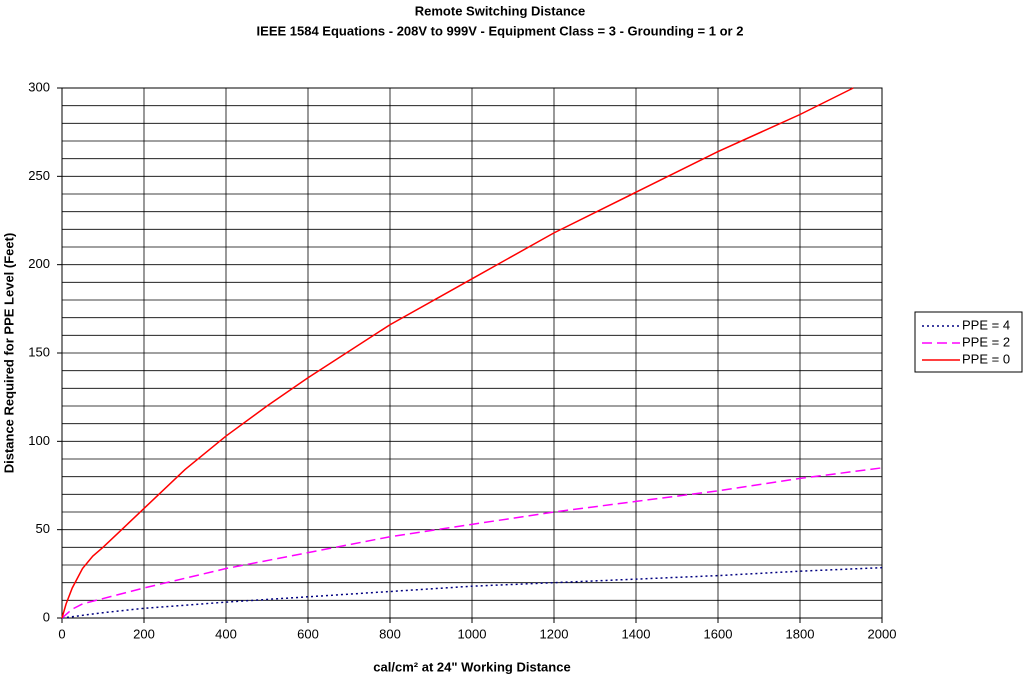  Describe the element at coordinates (636, 633) in the screenshot. I see `x-tick-label: 1400` at that location.